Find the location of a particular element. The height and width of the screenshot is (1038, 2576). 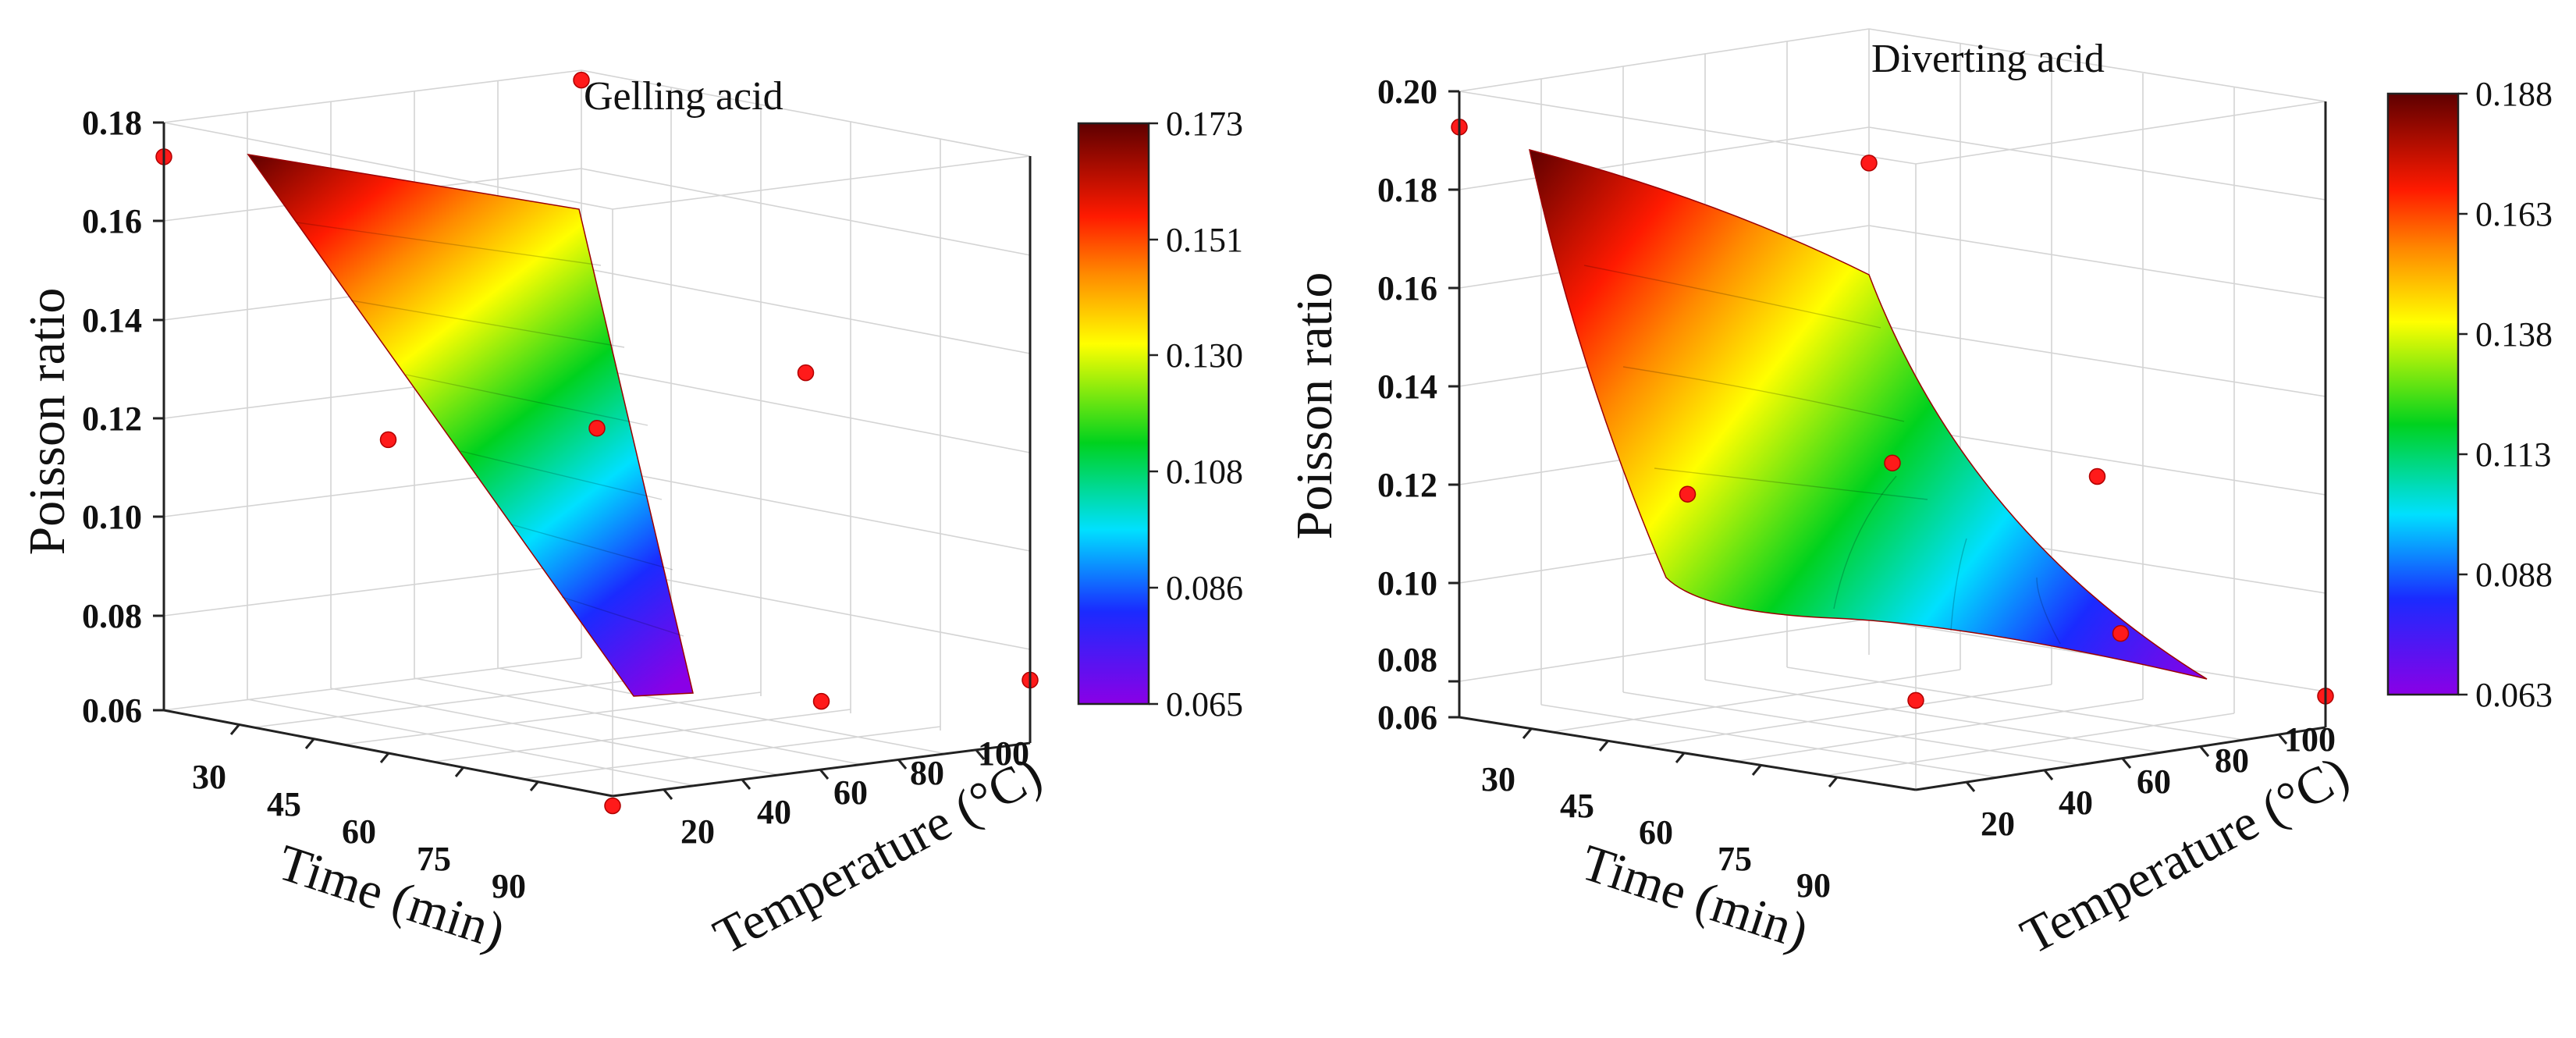

colorbar-tick-label: 0.163 is located at coordinates (2514, 214).